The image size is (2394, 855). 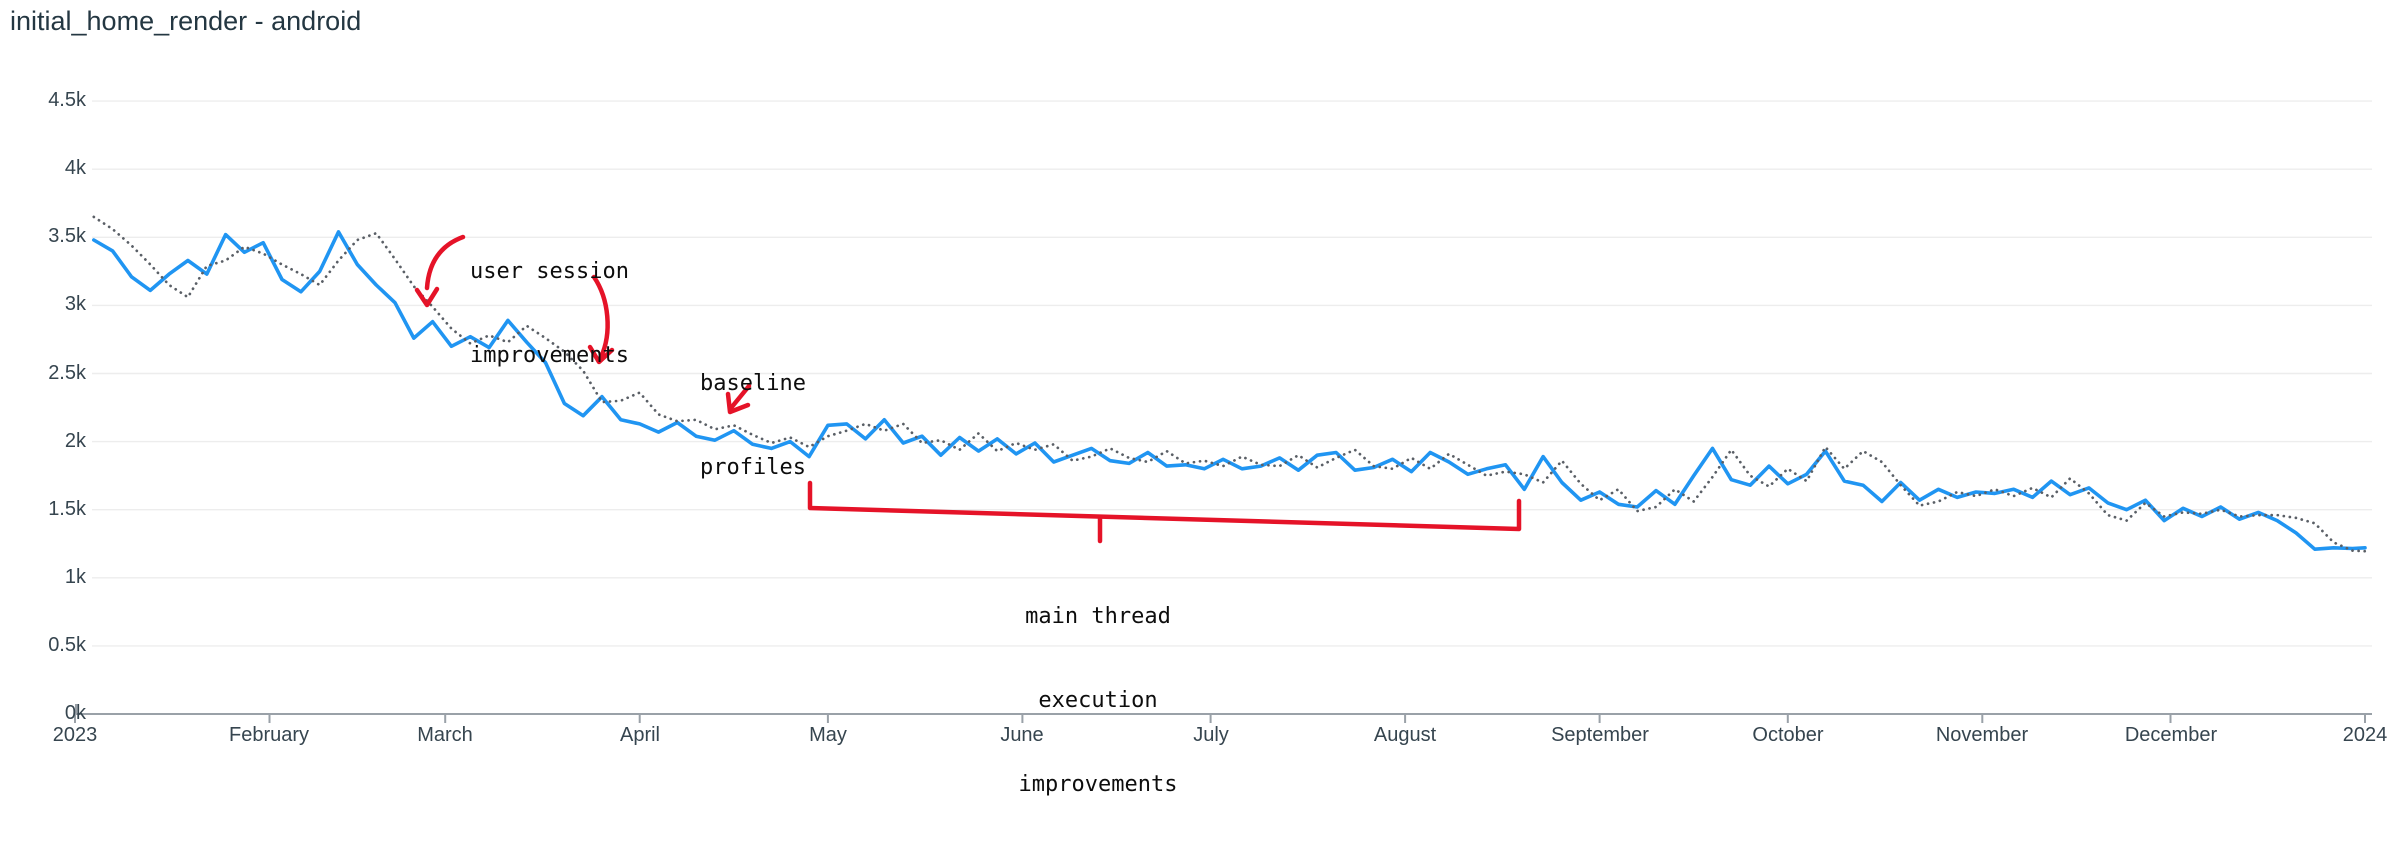 What do you see at coordinates (67, 645) in the screenshot?
I see `y-axis-label: 0.5k` at bounding box center [67, 645].